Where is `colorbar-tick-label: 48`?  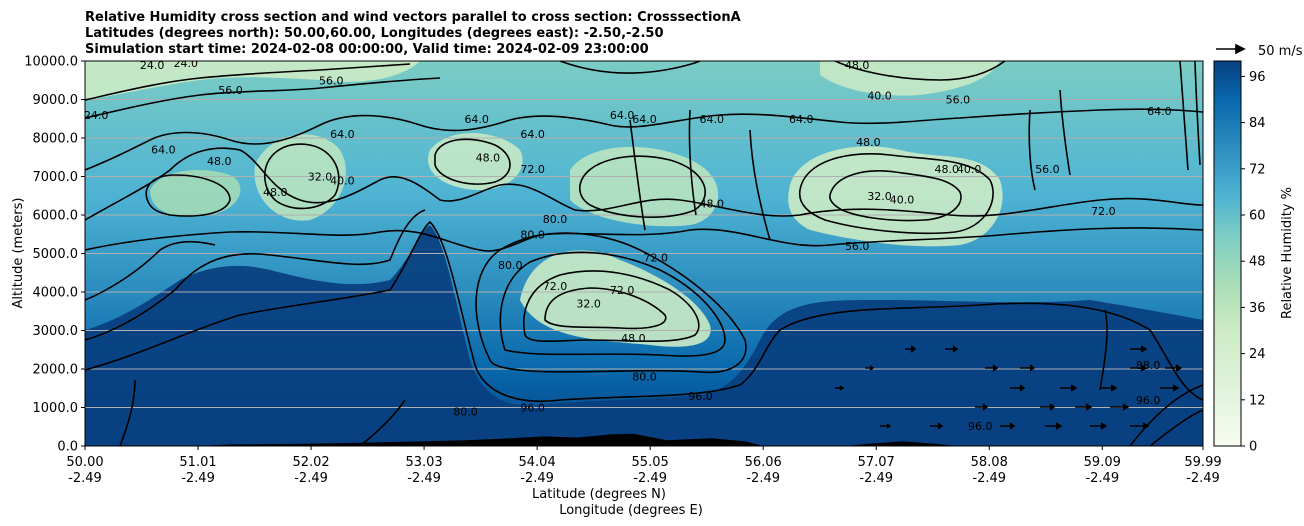 colorbar-tick-label: 48 is located at coordinates (1257, 262).